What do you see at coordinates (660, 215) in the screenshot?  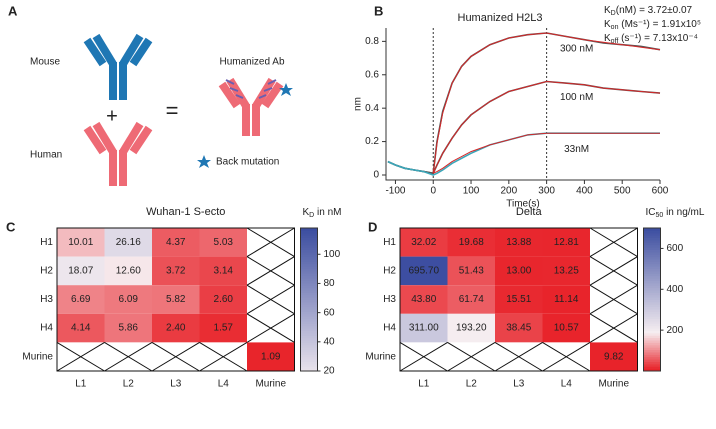 I see `annotation-sub: 50` at bounding box center [660, 215].